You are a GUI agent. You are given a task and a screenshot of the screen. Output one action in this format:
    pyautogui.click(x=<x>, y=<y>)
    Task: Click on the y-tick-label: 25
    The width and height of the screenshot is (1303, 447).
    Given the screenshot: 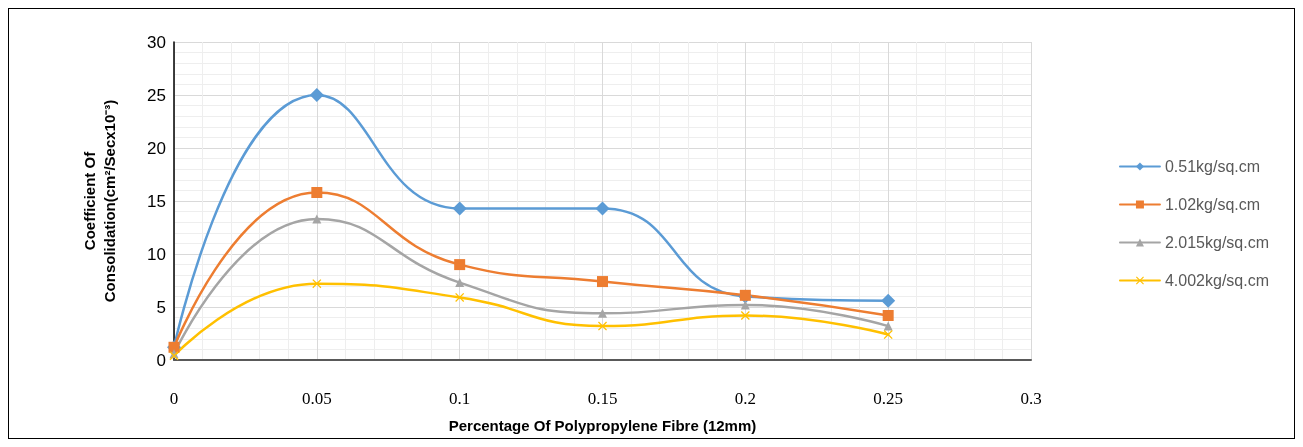 What is the action you would take?
    pyautogui.click(x=156, y=95)
    